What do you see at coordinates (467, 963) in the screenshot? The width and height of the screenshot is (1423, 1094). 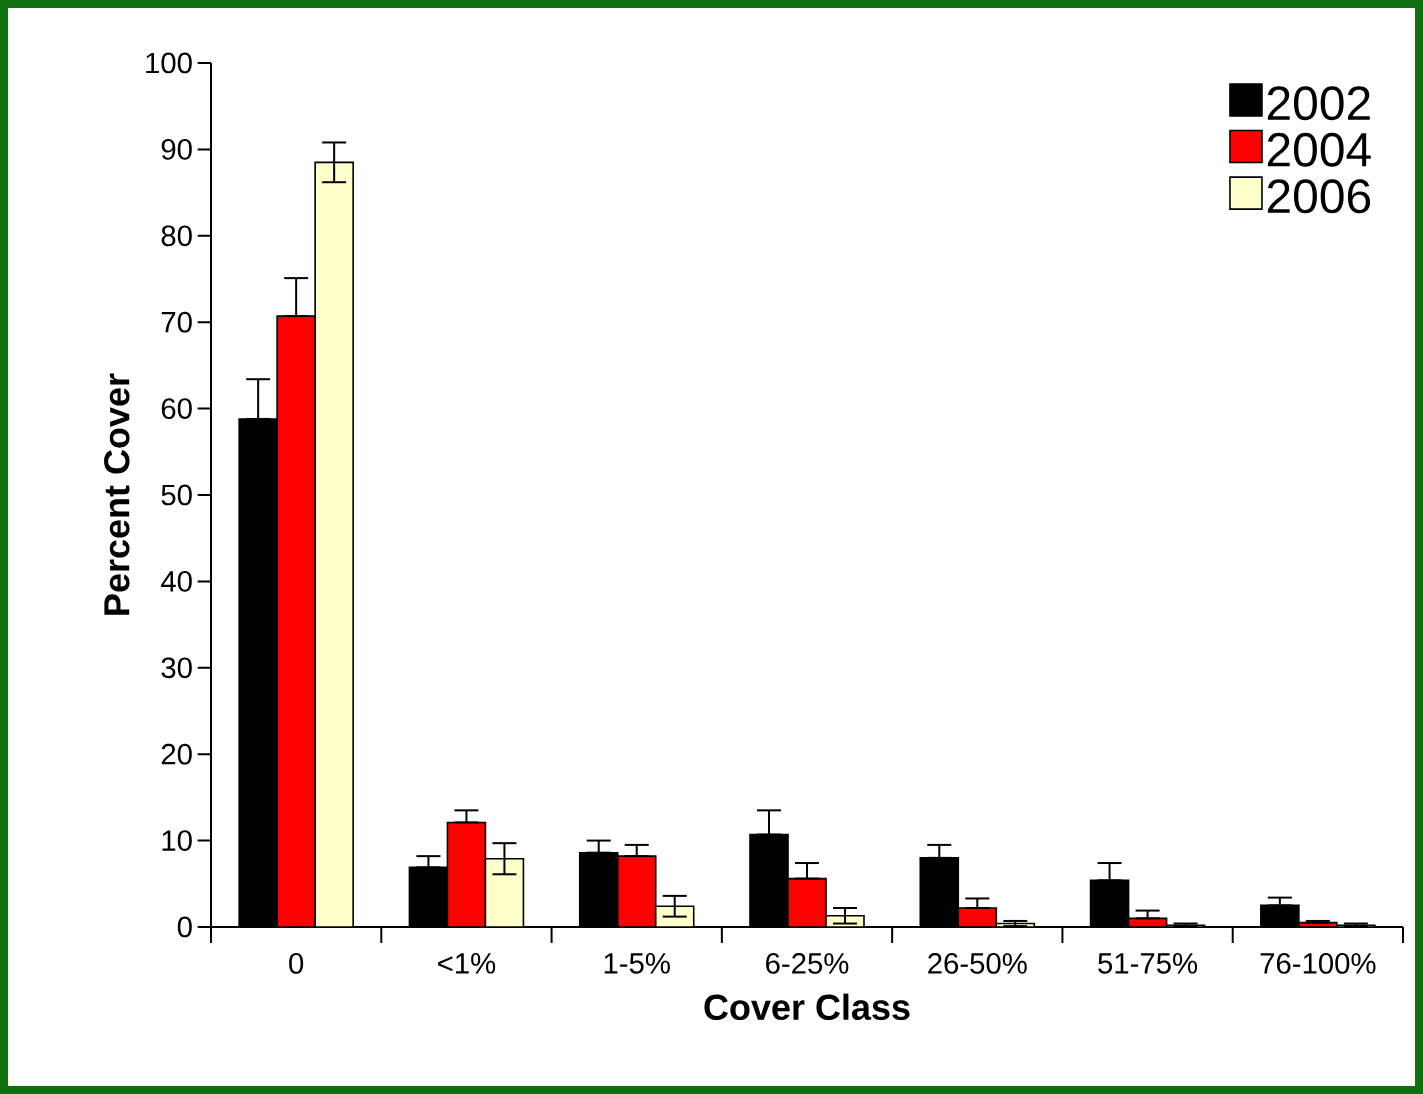 I see `x-tick-label: <1%` at bounding box center [467, 963].